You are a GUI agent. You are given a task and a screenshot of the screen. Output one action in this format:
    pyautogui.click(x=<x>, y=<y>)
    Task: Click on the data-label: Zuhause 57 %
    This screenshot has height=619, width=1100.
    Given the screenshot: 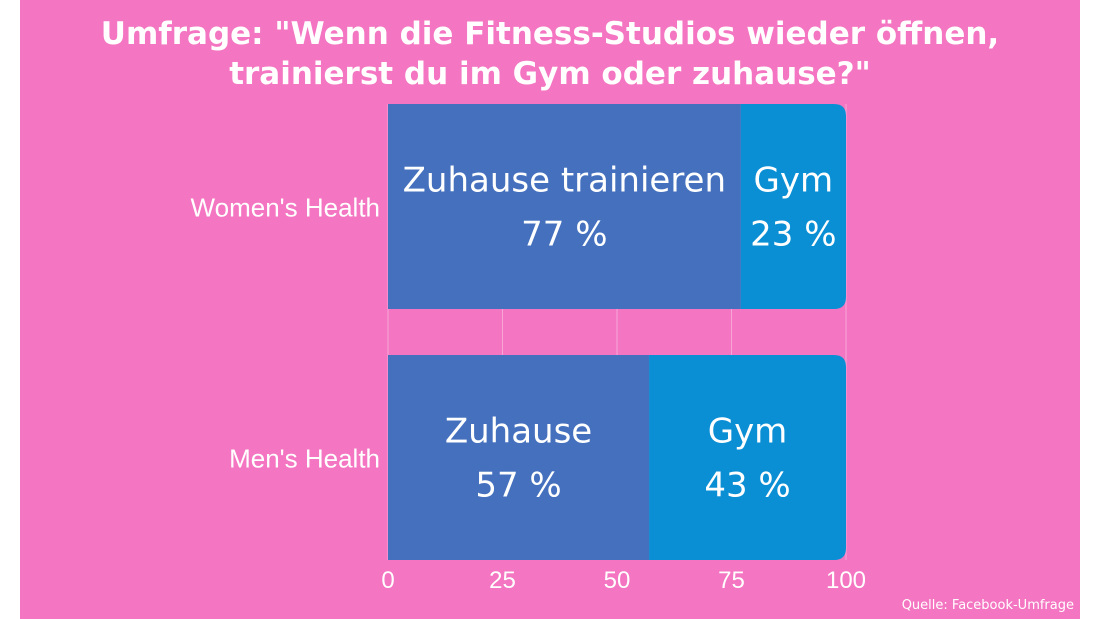 What is the action you would take?
    pyautogui.click(x=518, y=459)
    